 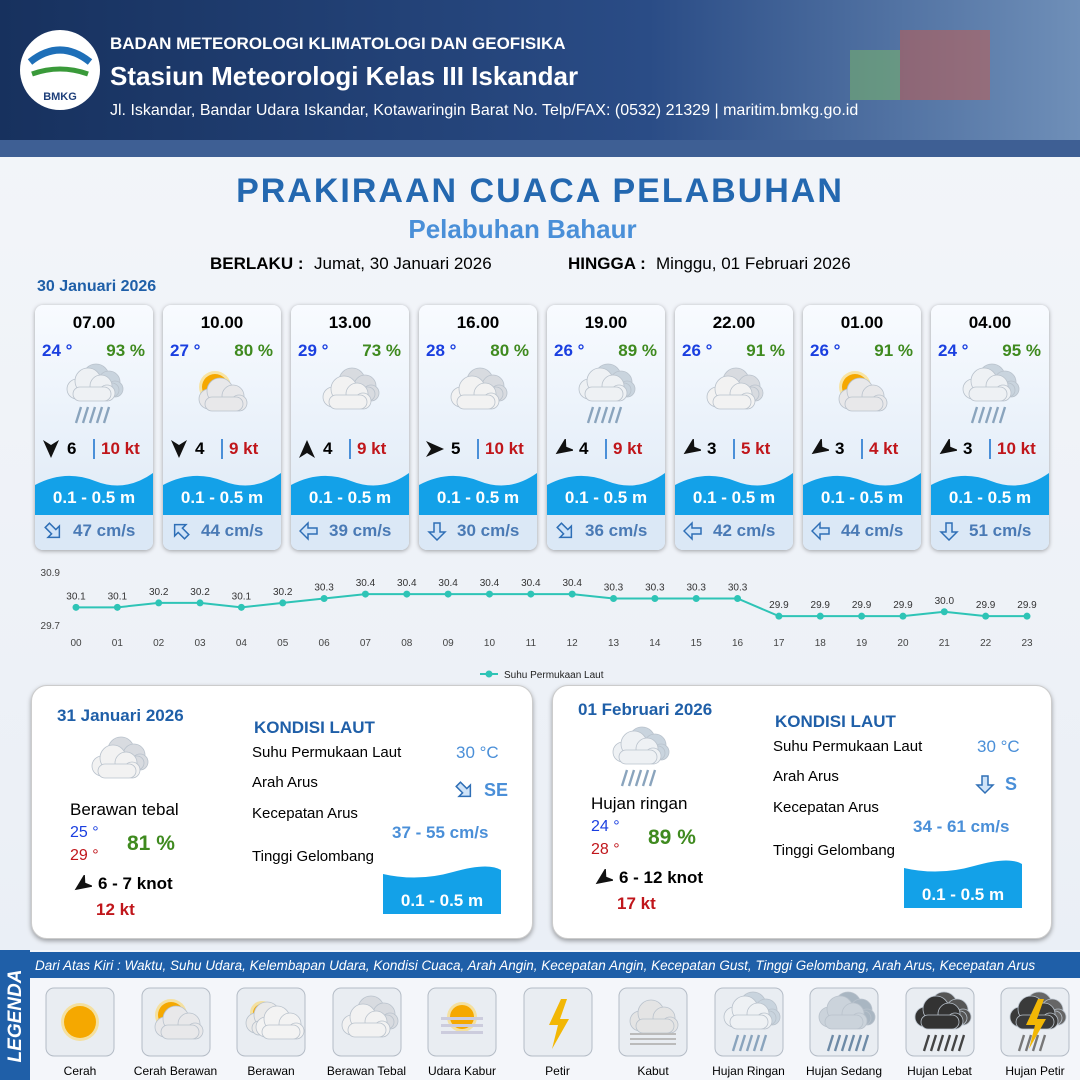 I want to click on gust: 5 kt, so click(x=751, y=449).